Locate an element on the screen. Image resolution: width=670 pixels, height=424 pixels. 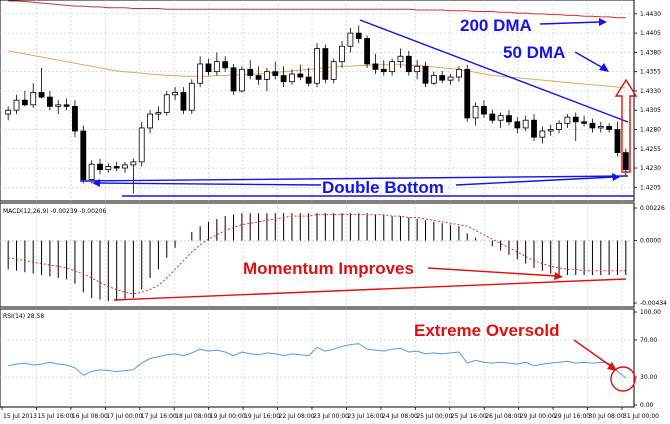
rsi-tick-label: 100.00 is located at coordinates (650, 312).